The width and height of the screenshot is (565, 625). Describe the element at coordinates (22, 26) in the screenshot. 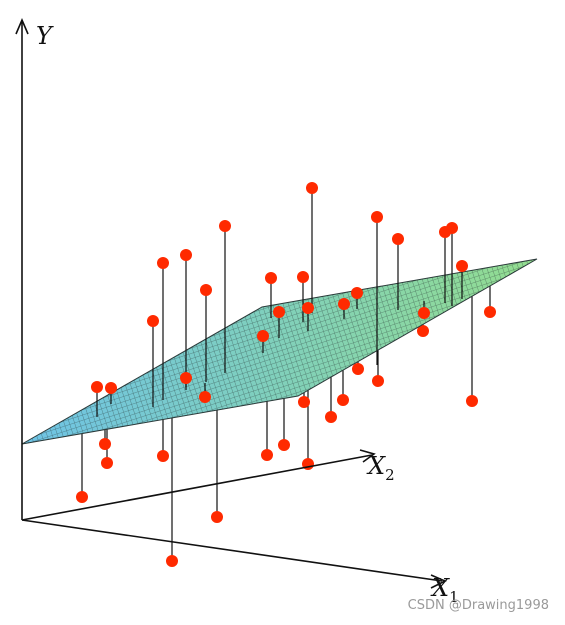

I see `y-axis-arrowhead` at that location.